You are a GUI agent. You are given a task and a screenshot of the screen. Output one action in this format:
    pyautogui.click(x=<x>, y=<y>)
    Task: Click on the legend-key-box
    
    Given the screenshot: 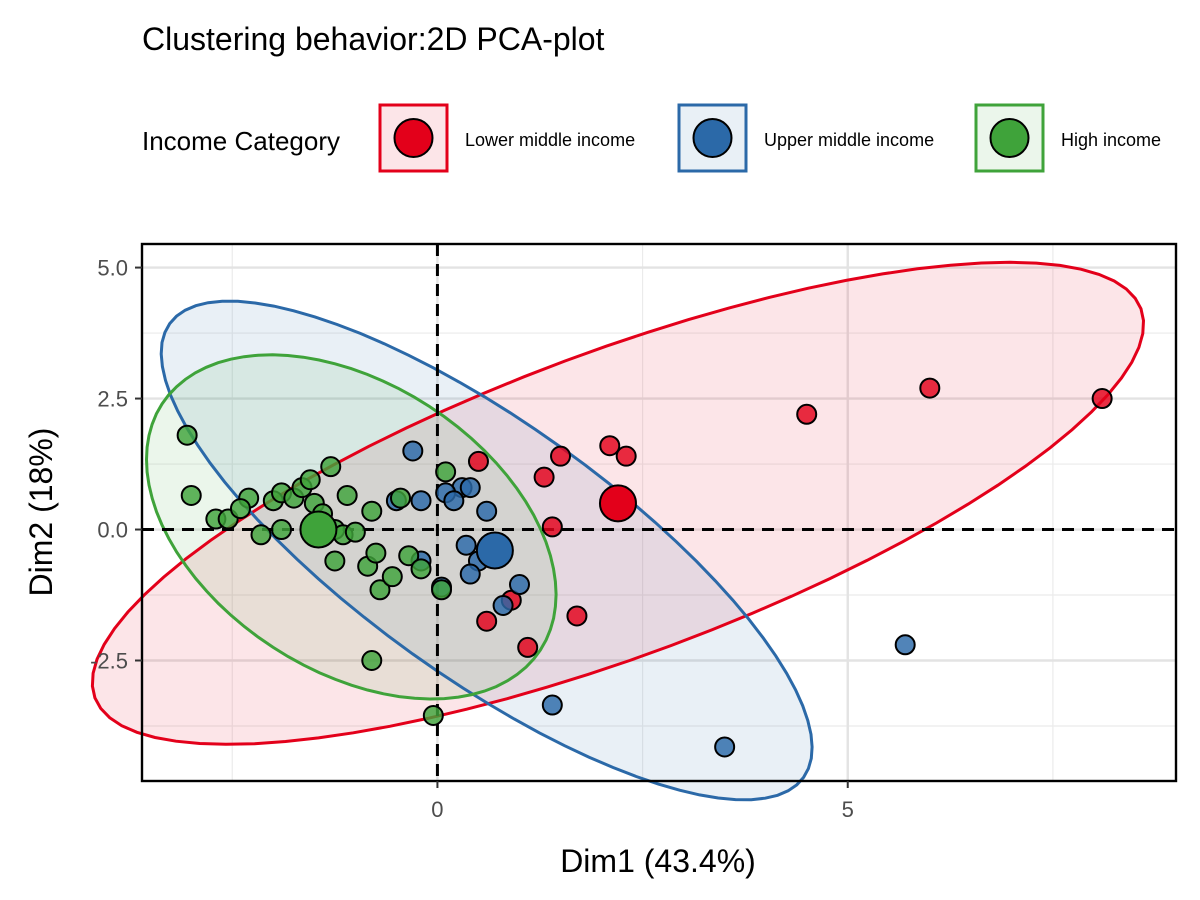 What is the action you would take?
    pyautogui.click(x=413, y=138)
    